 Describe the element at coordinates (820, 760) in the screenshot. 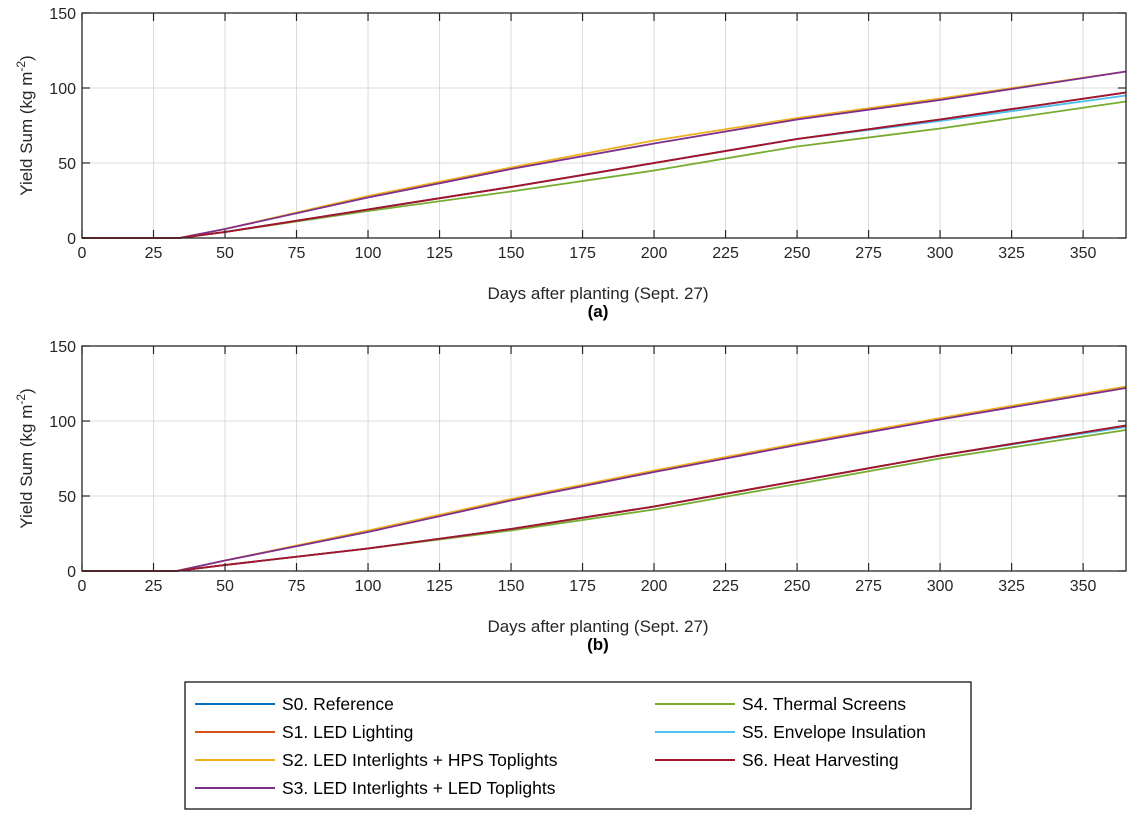

I see `legend-entry-label: S6. Heat Harvesting` at that location.